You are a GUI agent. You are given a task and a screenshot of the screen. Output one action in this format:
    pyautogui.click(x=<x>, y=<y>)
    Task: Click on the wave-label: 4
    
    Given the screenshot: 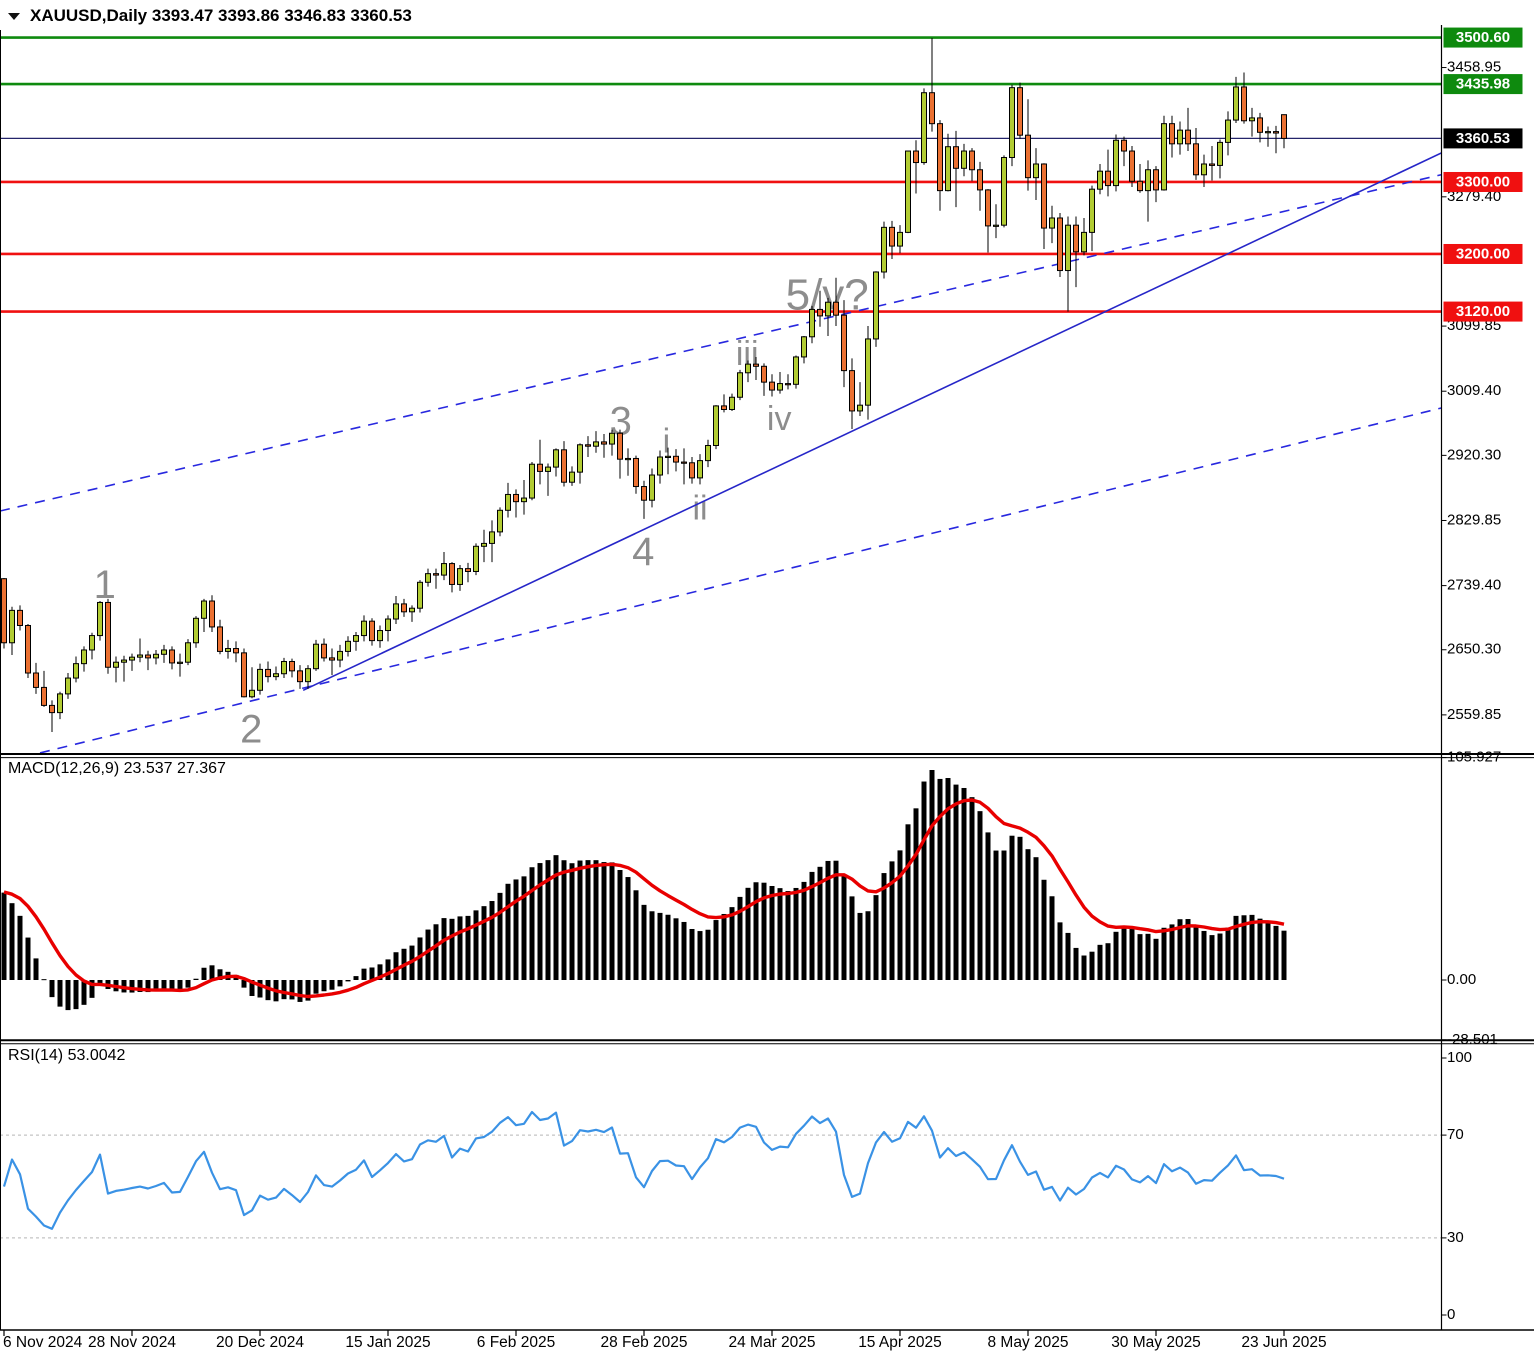 What is the action you would take?
    pyautogui.click(x=643, y=552)
    